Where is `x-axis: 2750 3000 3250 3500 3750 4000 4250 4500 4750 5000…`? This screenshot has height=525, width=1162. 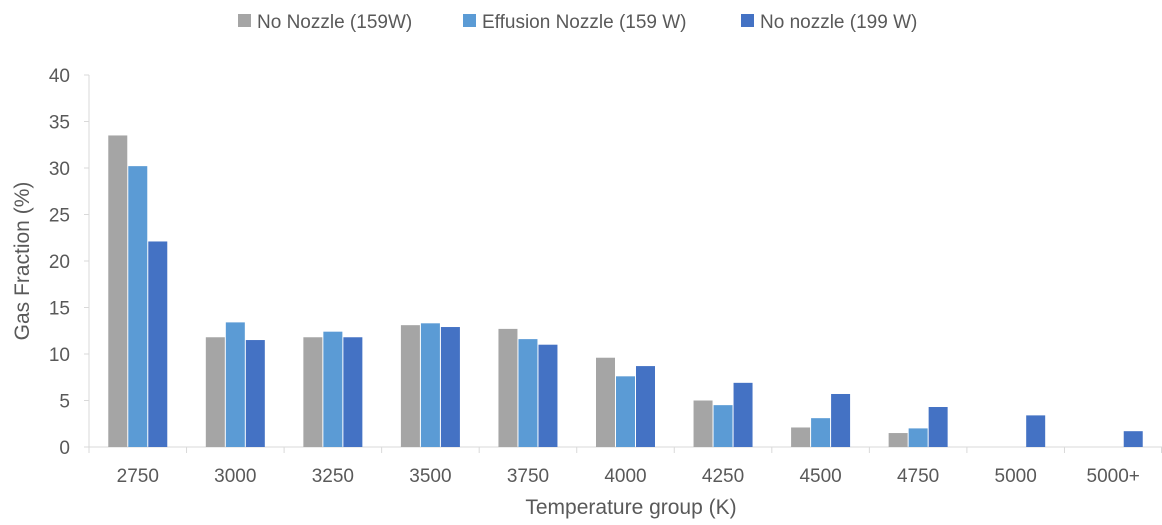 x-axis: 2750 3000 3250 3500 3750 4000 4250 4500 4750 5000… is located at coordinates (625, 466).